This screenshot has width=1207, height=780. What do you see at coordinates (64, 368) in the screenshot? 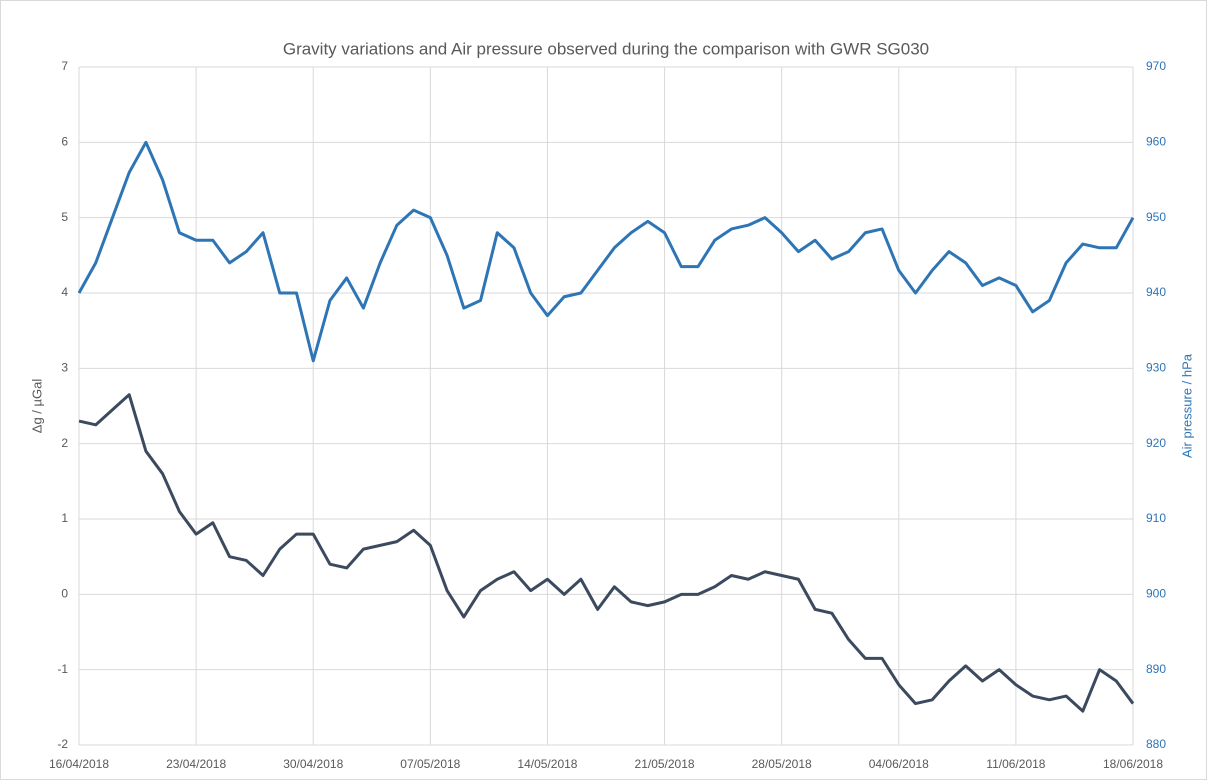
I see `y-tick-label: 3` at bounding box center [64, 368].